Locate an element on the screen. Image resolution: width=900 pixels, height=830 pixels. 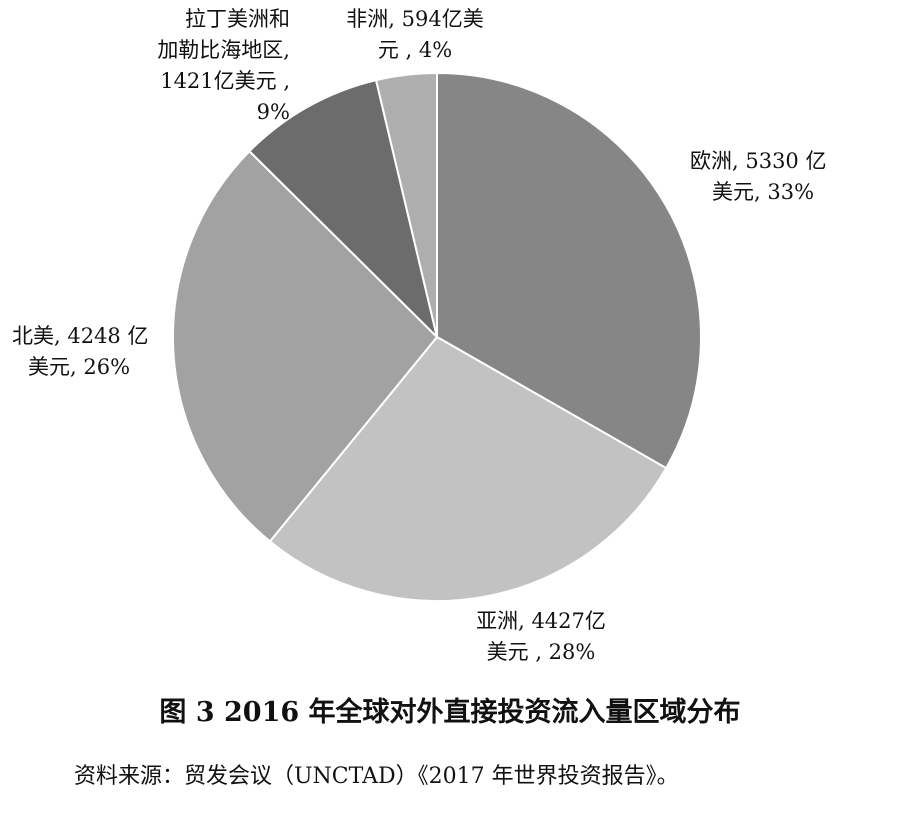
chart-title: 图 3 2016 年全球对外直接投资流入量区域分布 is located at coordinates (450, 712).